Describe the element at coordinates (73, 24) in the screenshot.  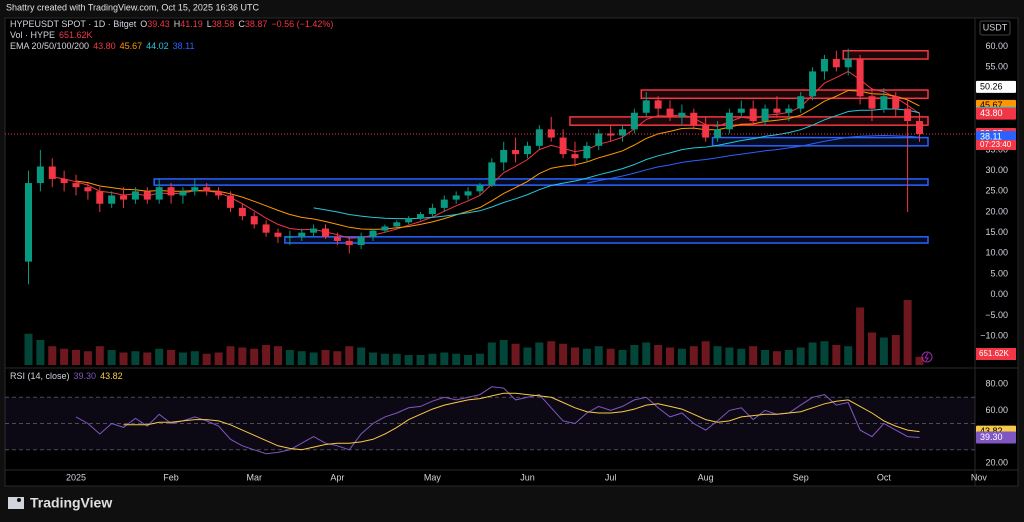
I see `legend-item: HYPEUSDT SPOT · 1D · Bitget` at that location.